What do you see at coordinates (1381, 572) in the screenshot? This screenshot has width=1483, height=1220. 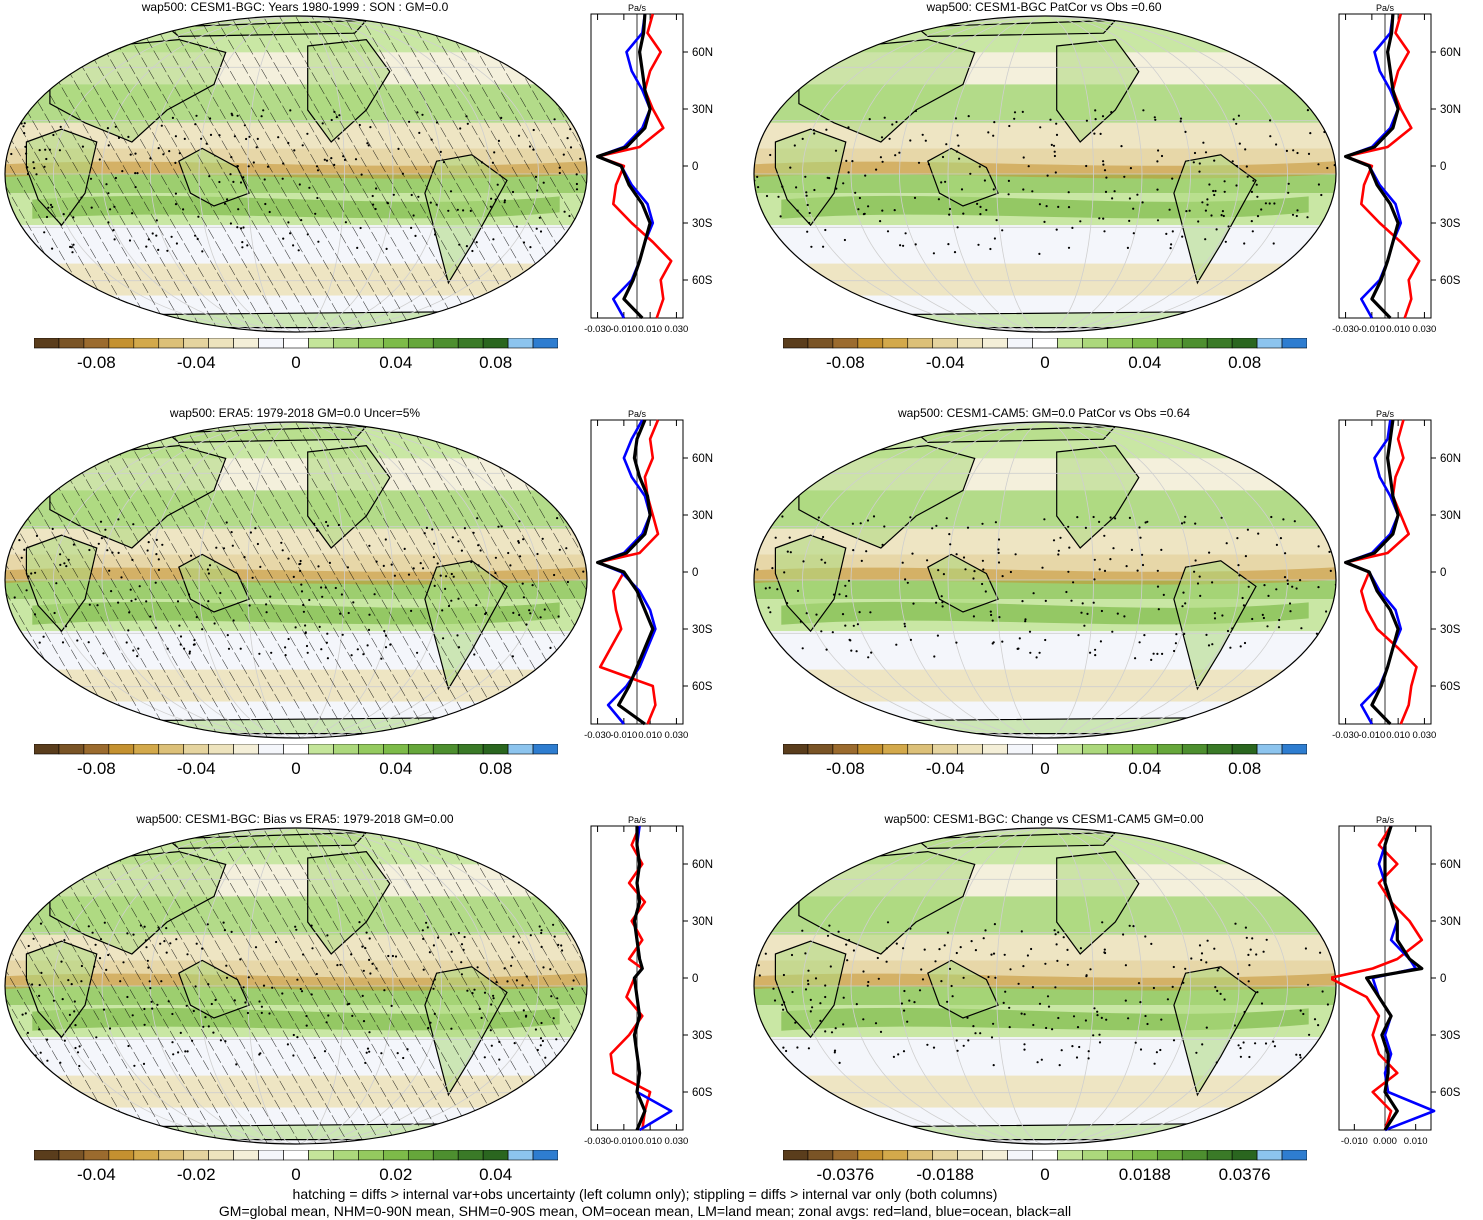 I see `zonal-land-line` at bounding box center [1381, 572].